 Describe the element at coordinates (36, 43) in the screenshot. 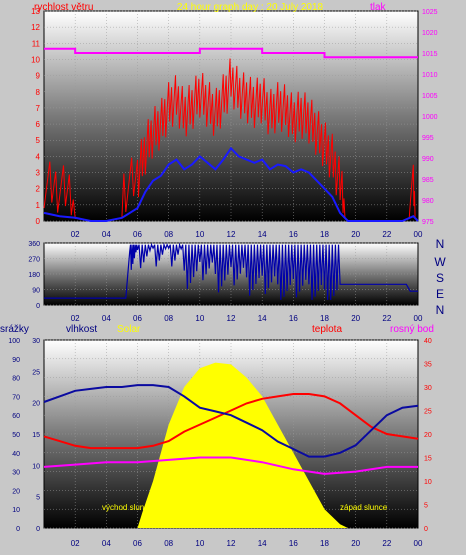

I see `y-tick-wind: 11` at that location.